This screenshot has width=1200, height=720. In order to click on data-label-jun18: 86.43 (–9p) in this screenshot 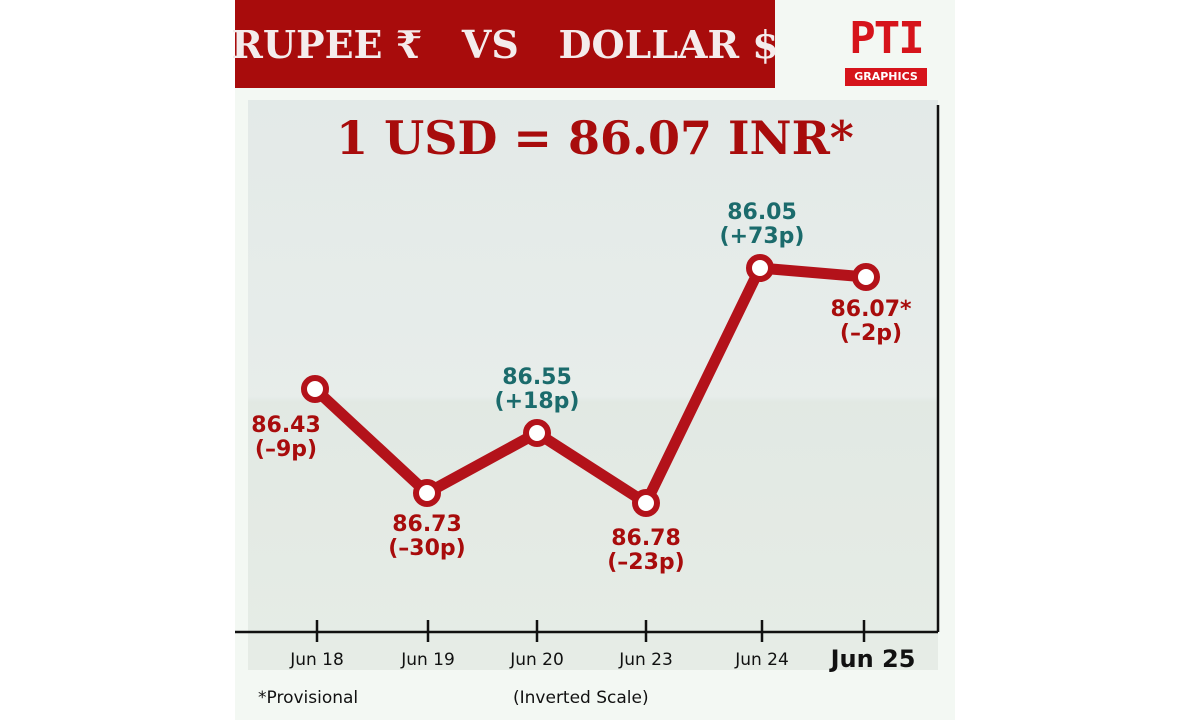, I will do `click(286, 437)`.